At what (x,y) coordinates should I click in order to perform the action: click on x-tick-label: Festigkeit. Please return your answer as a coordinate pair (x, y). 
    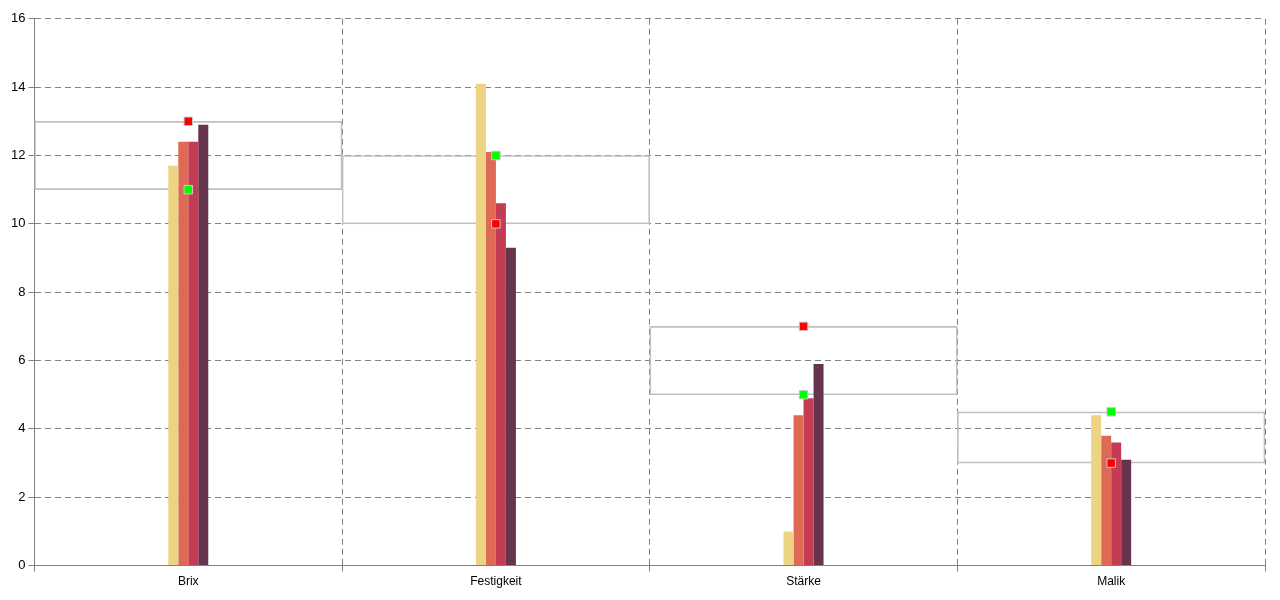
    Looking at the image, I should click on (496, 581).